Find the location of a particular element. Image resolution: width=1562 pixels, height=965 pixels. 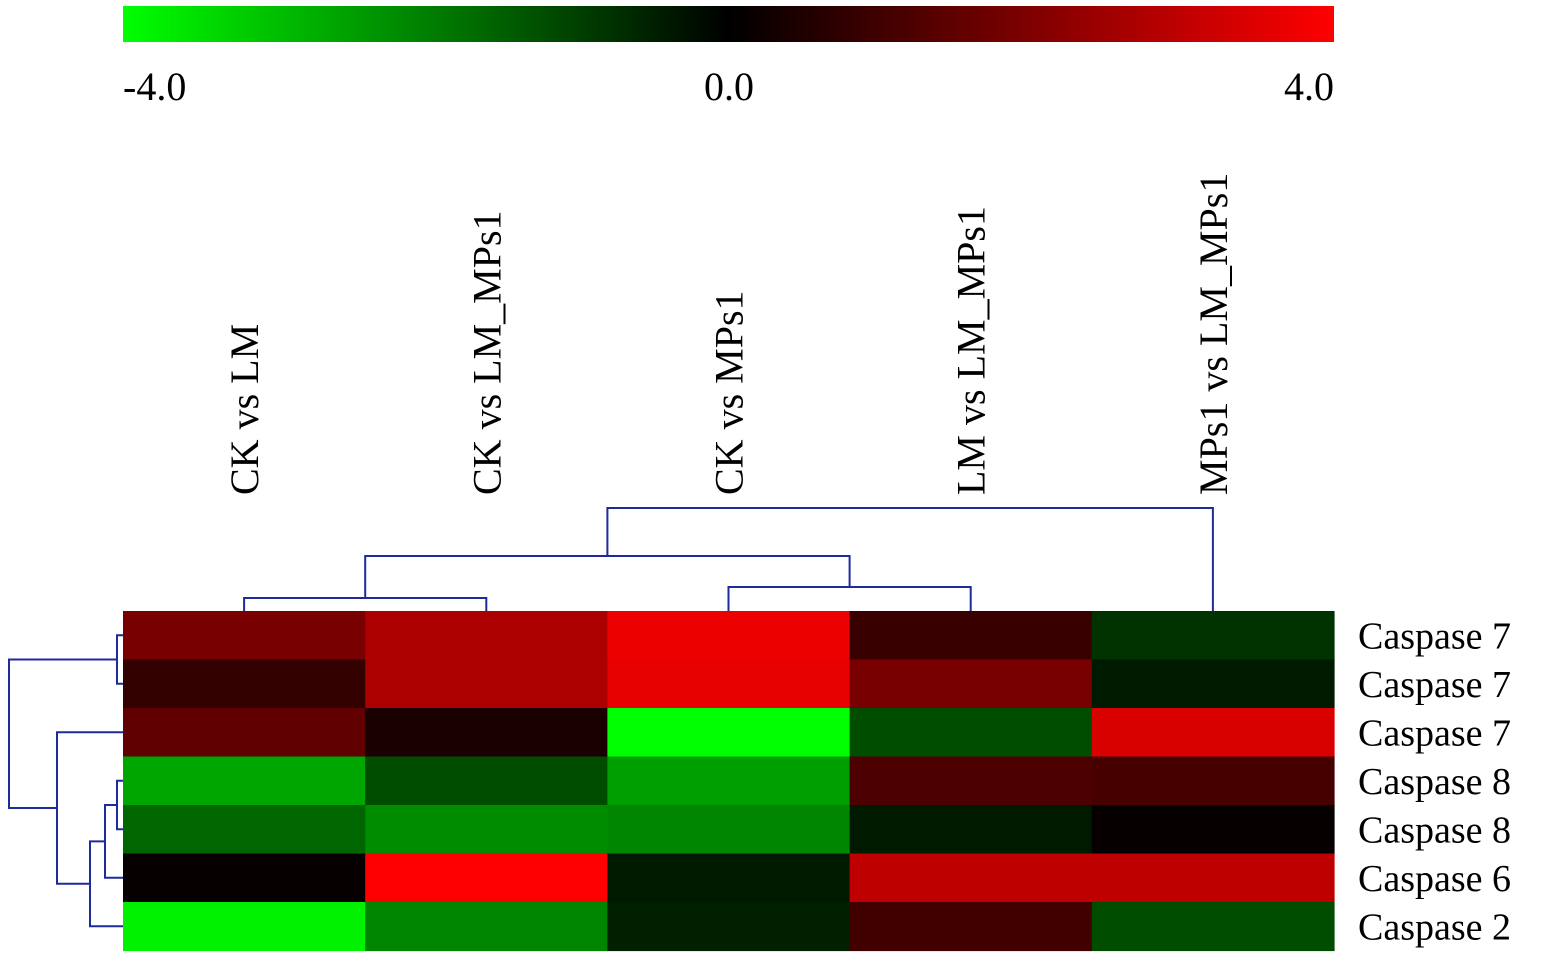

column-label: MPs1 vs LM_MPs1 is located at coordinates (1213, 334).